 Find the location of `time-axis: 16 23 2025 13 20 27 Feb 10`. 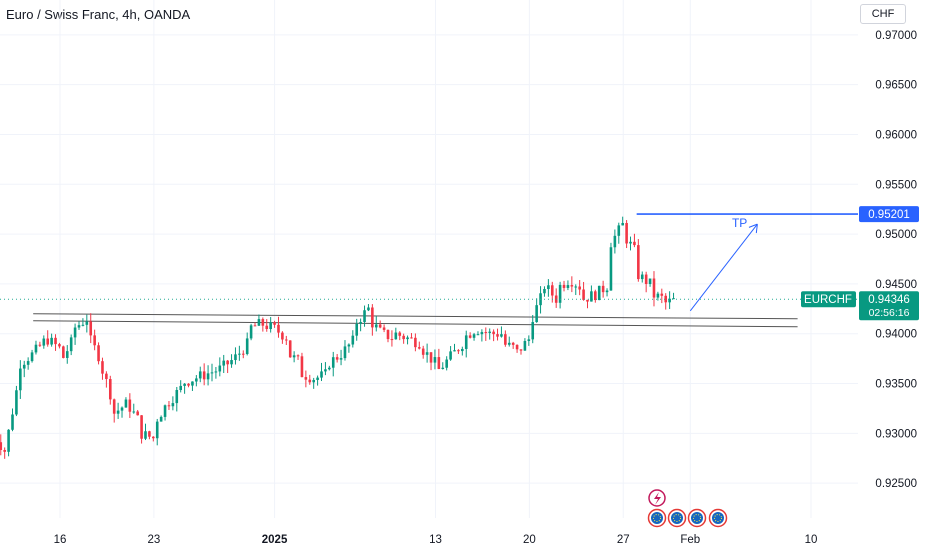

time-axis: 16 23 2025 13 20 27 Feb 10 is located at coordinates (436, 540).